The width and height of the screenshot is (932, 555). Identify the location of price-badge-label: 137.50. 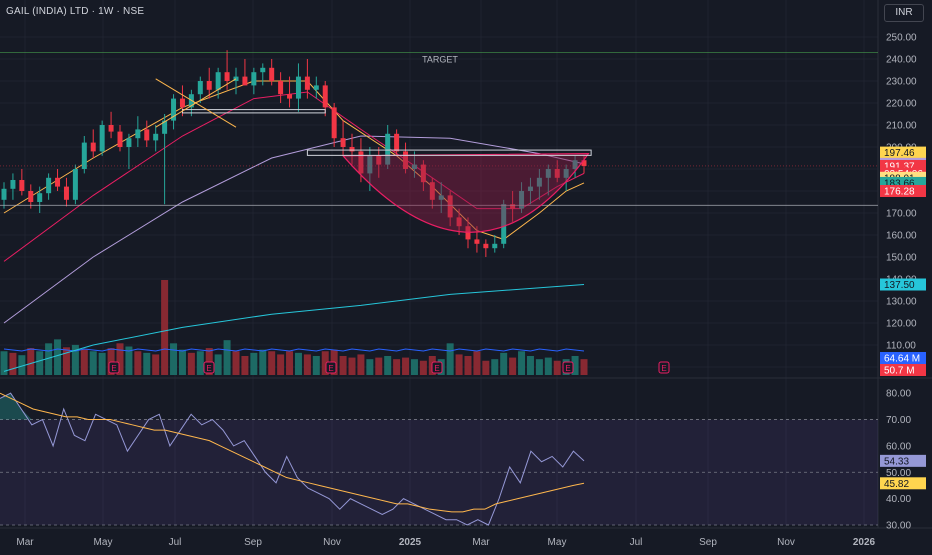
(899, 285).